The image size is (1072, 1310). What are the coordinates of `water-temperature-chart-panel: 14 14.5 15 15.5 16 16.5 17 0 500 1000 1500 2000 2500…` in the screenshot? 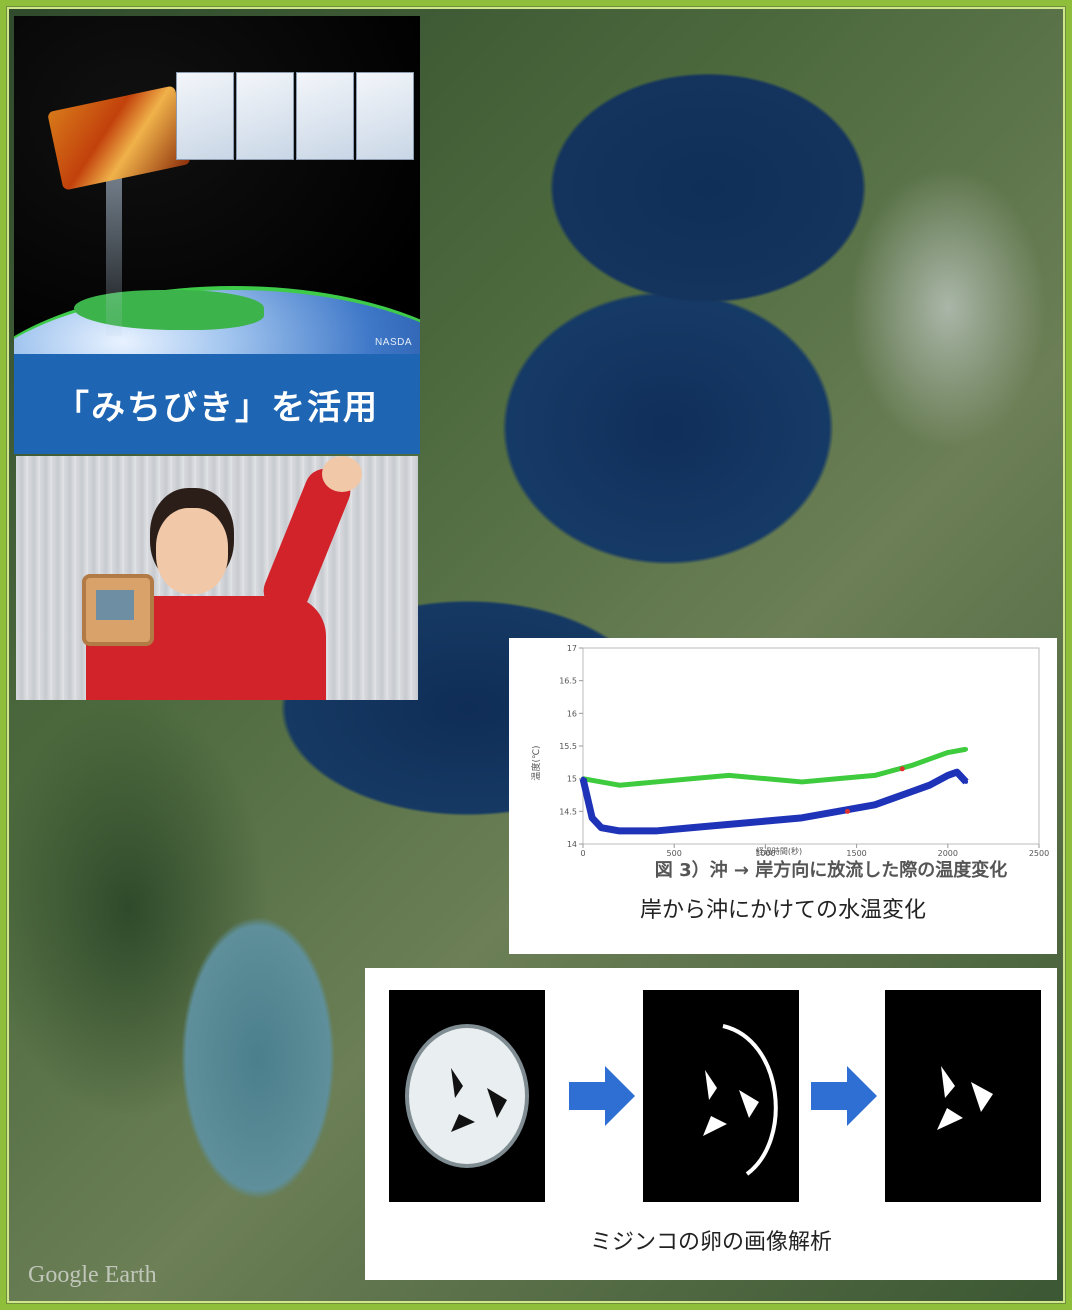 It's located at (783, 796).